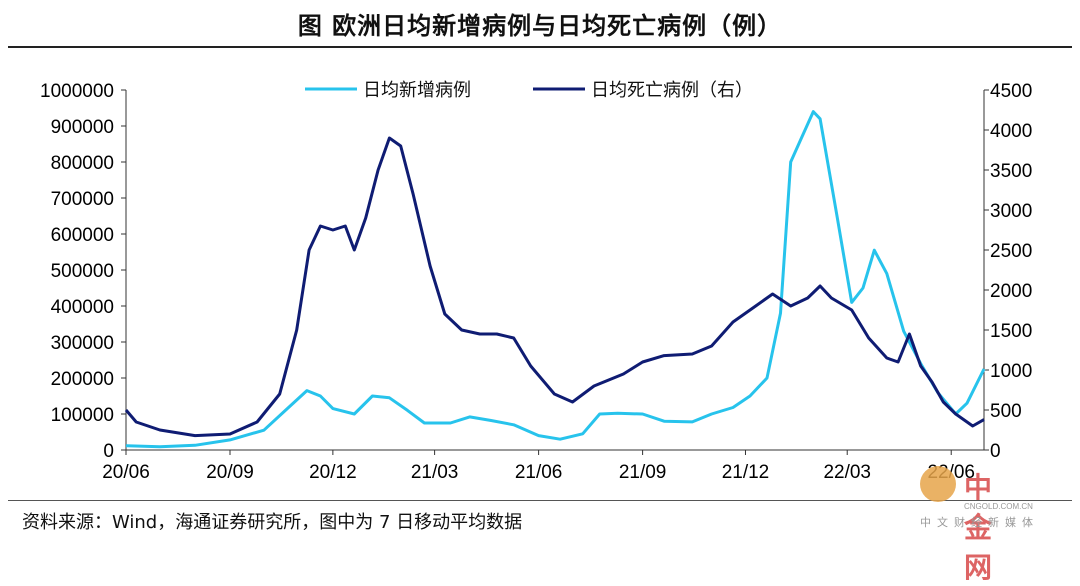 The width and height of the screenshot is (1080, 586). What do you see at coordinates (1011, 331) in the screenshot?
I see `right-y-tick-label: 1500` at bounding box center [1011, 331].